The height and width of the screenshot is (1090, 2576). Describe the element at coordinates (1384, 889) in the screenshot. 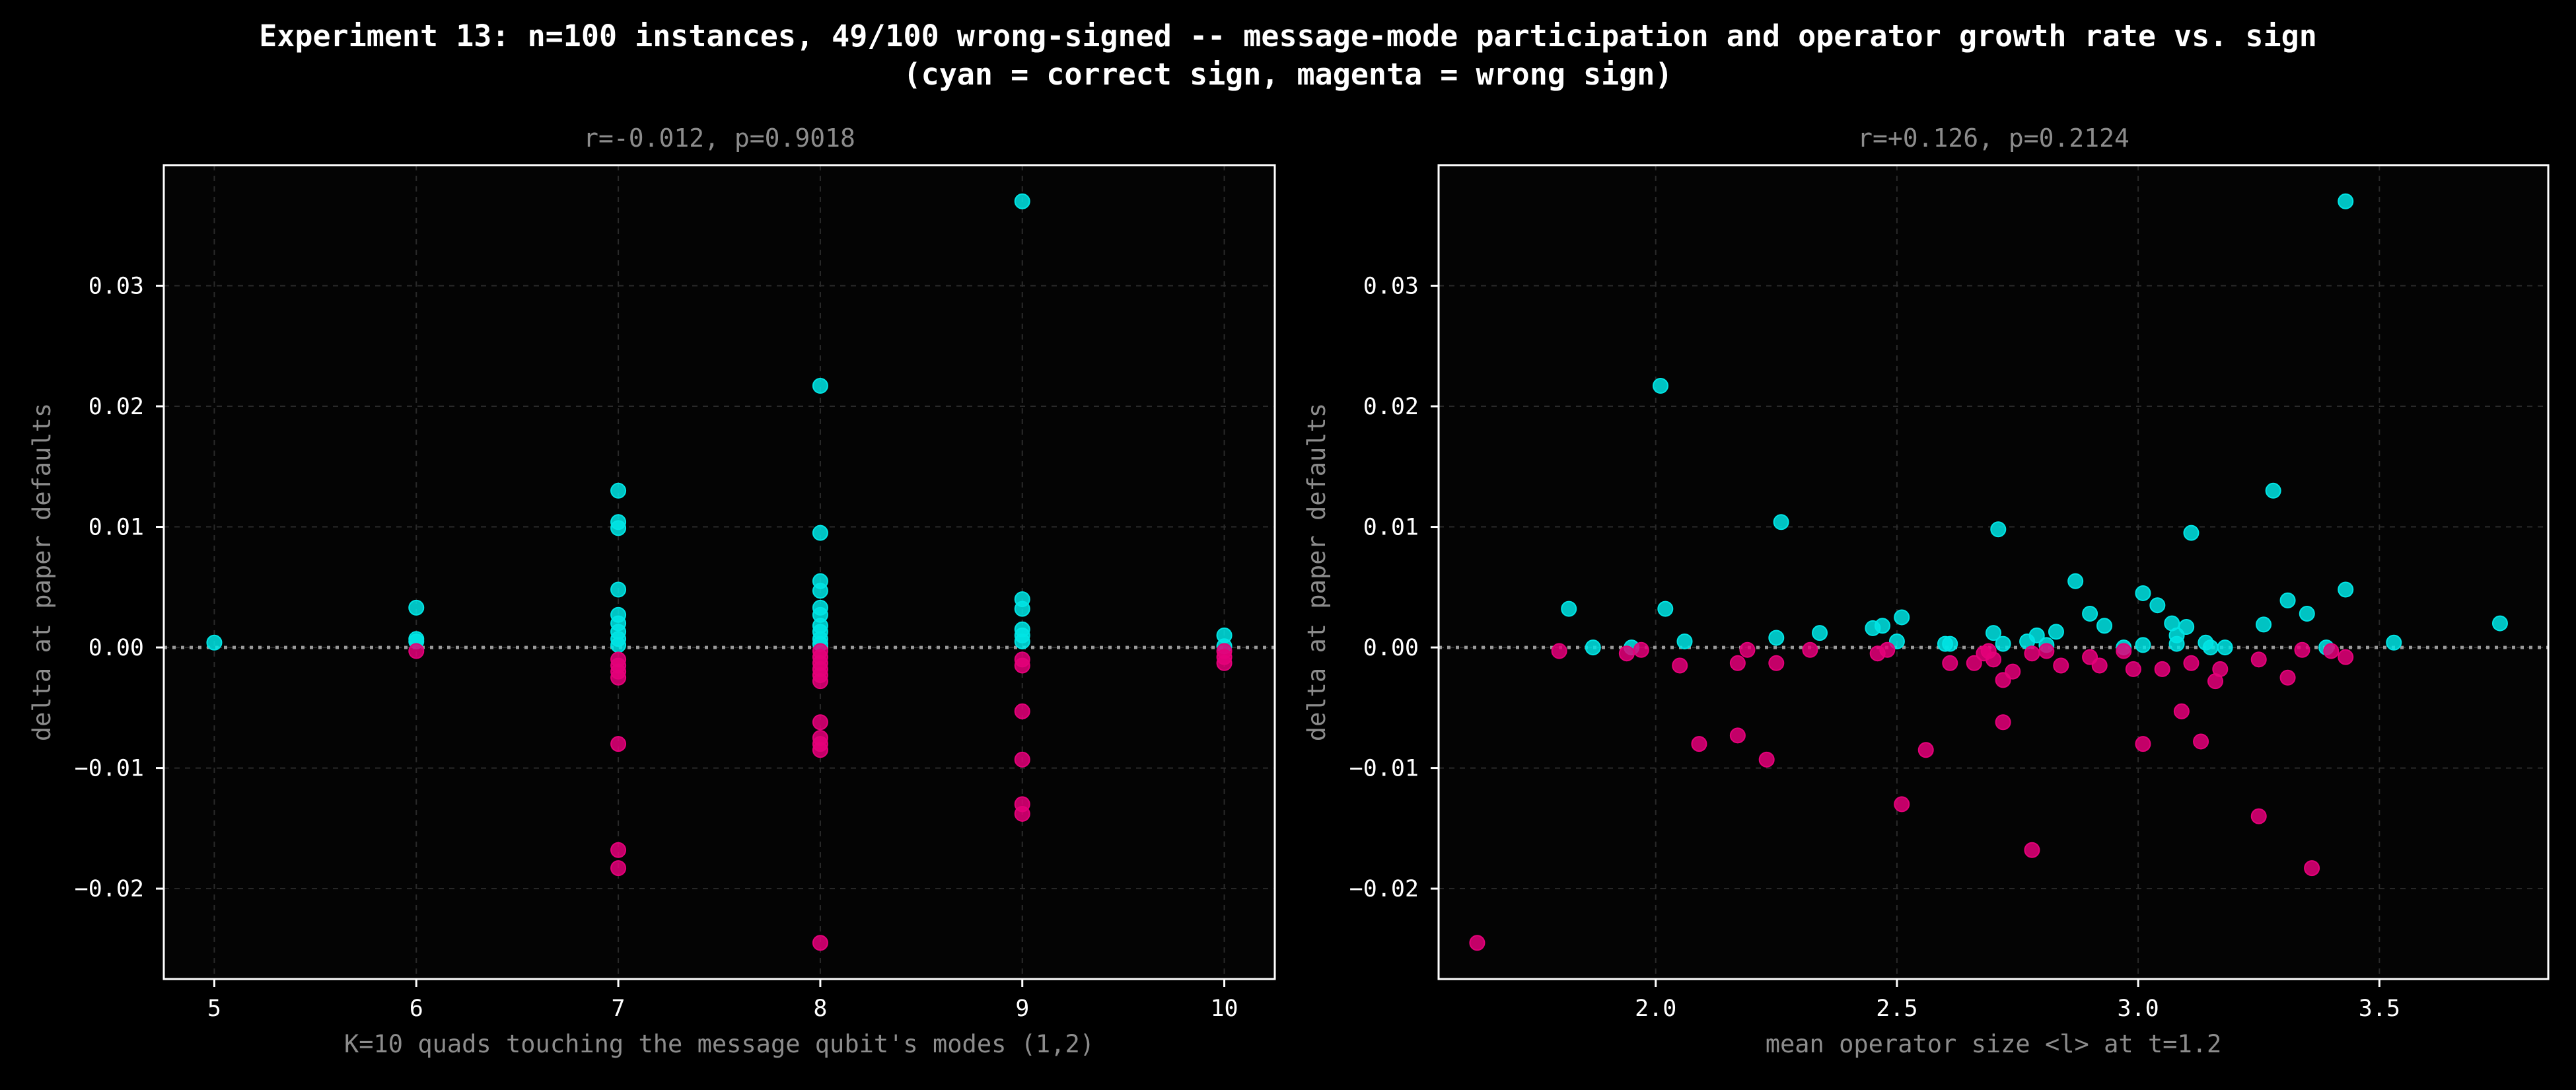

I see `panel2-y-tick-label: −0.02` at that location.